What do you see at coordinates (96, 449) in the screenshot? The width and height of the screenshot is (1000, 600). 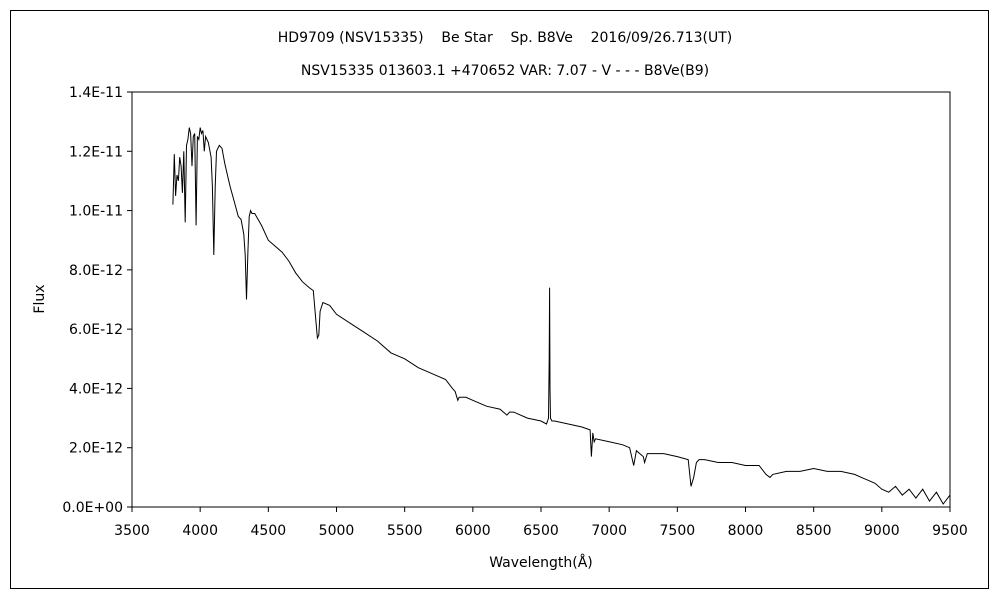 I see `y-tick-label: 2.0E-12` at bounding box center [96, 449].